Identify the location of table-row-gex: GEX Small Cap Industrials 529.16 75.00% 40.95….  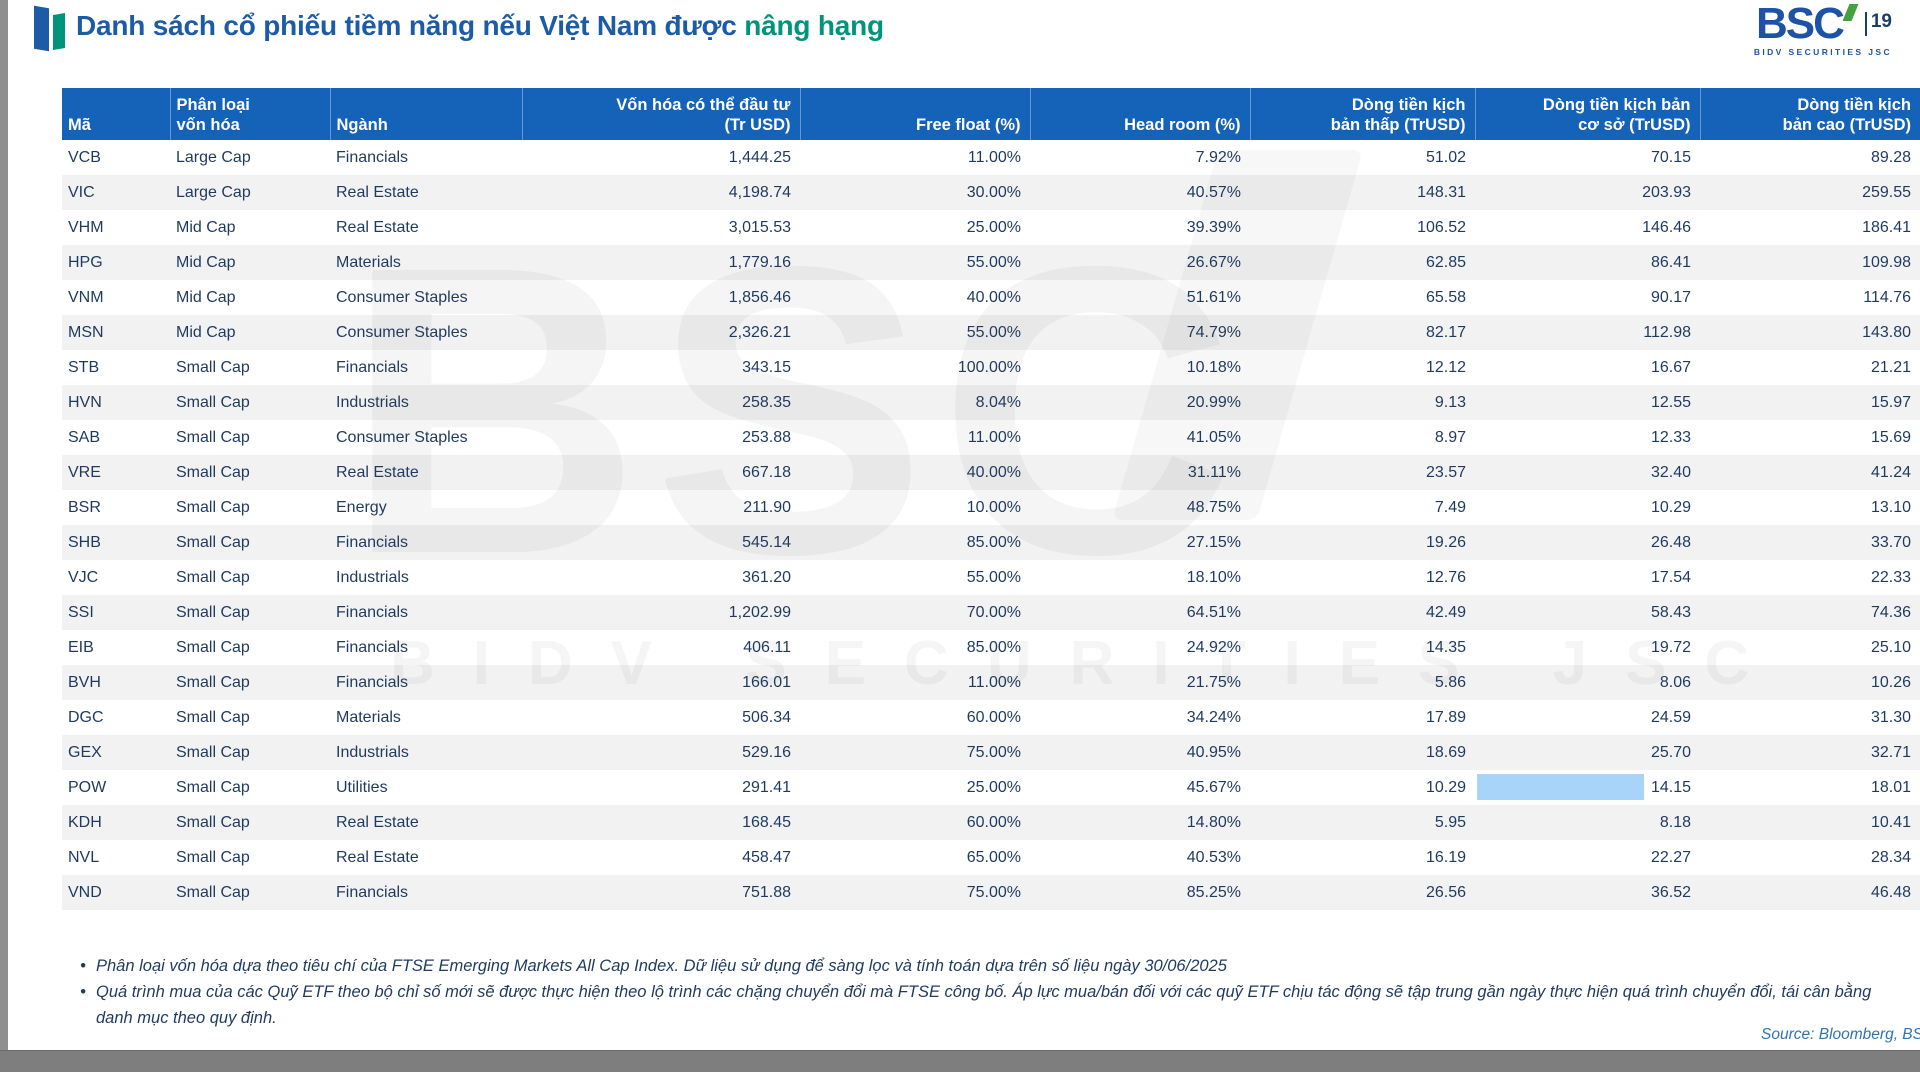
(991, 752).